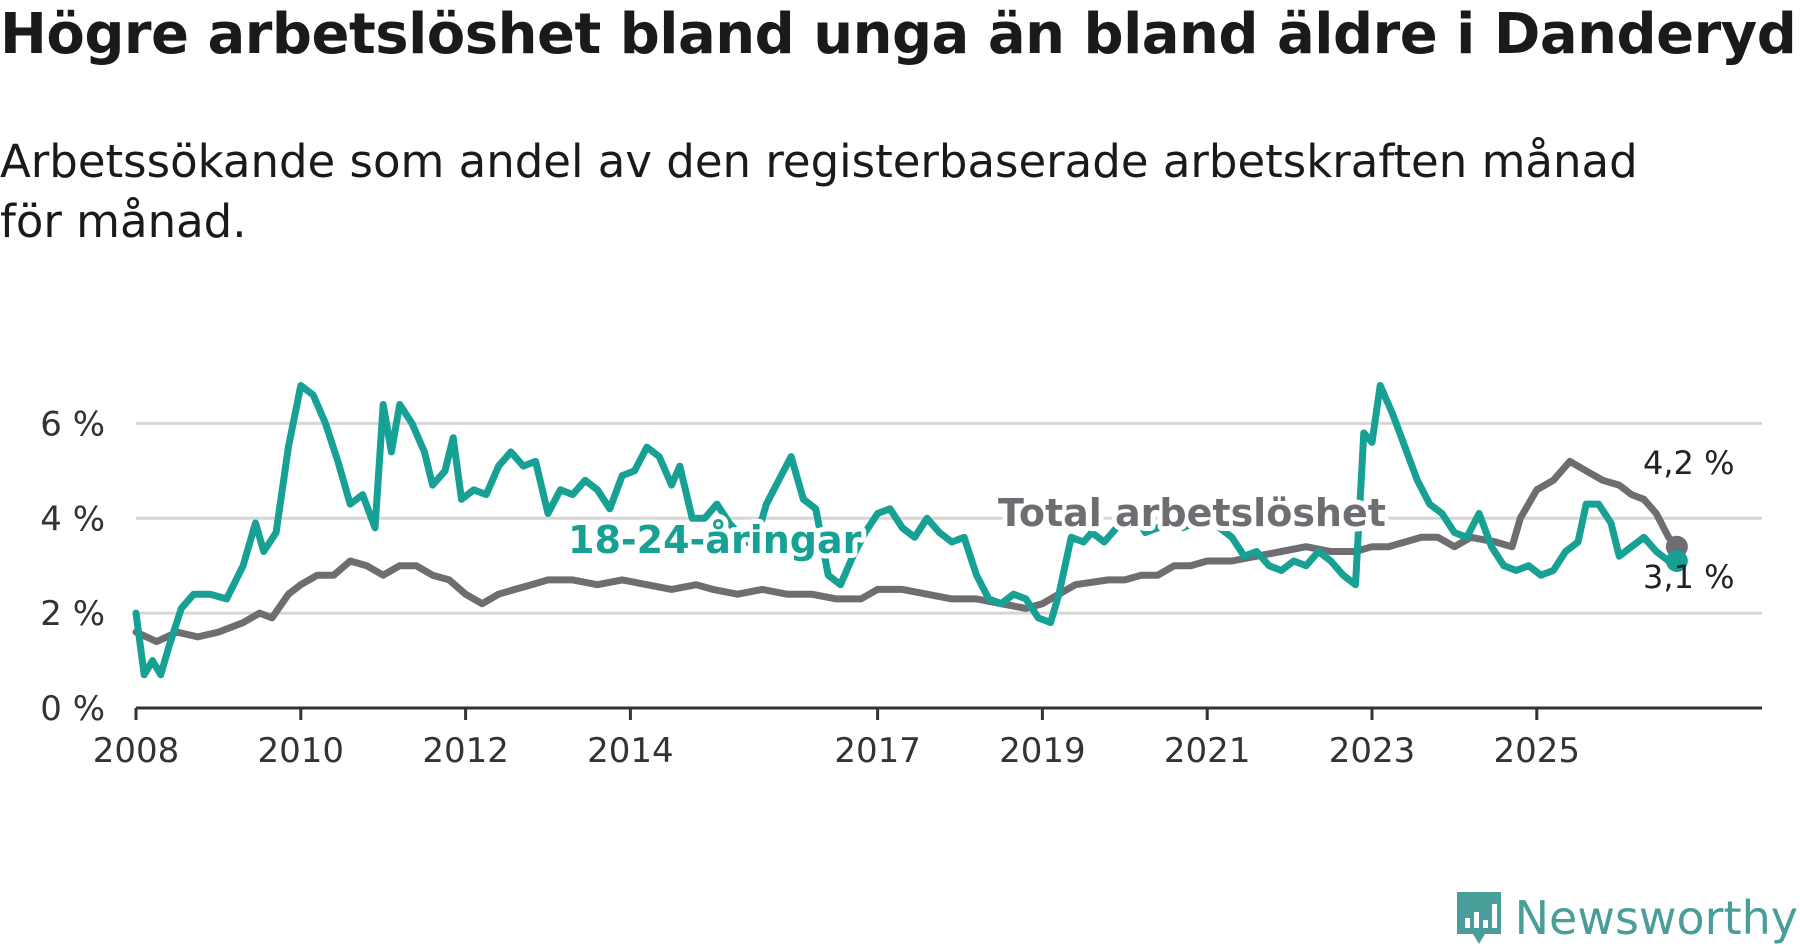 Image resolution: width=1800 pixels, height=948 pixels. I want to click on x-tick-label: 2014, so click(630, 751).